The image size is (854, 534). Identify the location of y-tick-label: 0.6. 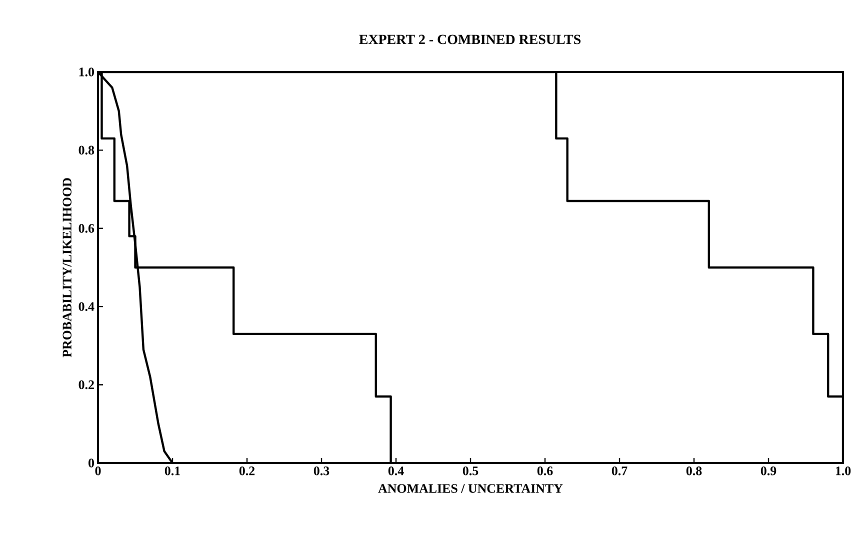
(86, 228).